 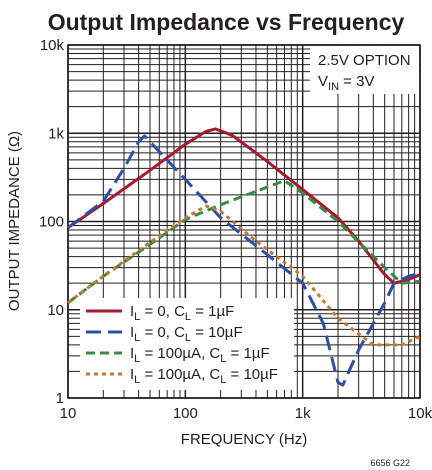 I want to click on annotation-vin-main: V, so click(x=323, y=81).